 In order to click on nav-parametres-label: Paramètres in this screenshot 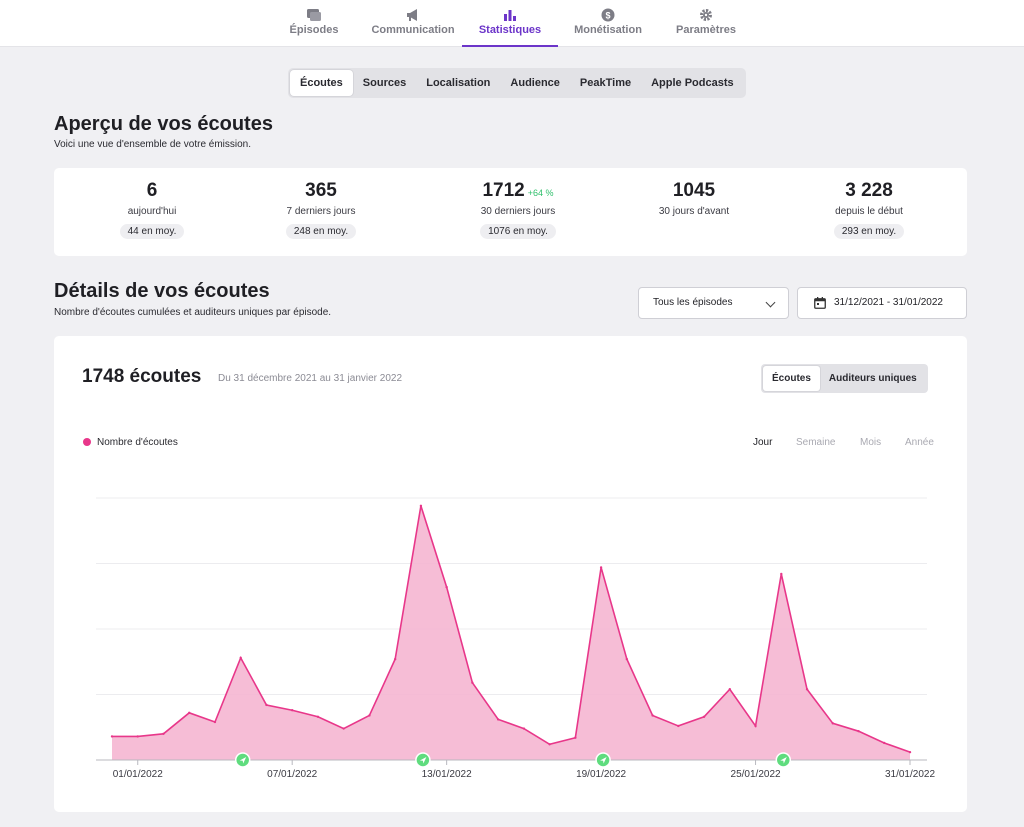, I will do `click(706, 30)`.